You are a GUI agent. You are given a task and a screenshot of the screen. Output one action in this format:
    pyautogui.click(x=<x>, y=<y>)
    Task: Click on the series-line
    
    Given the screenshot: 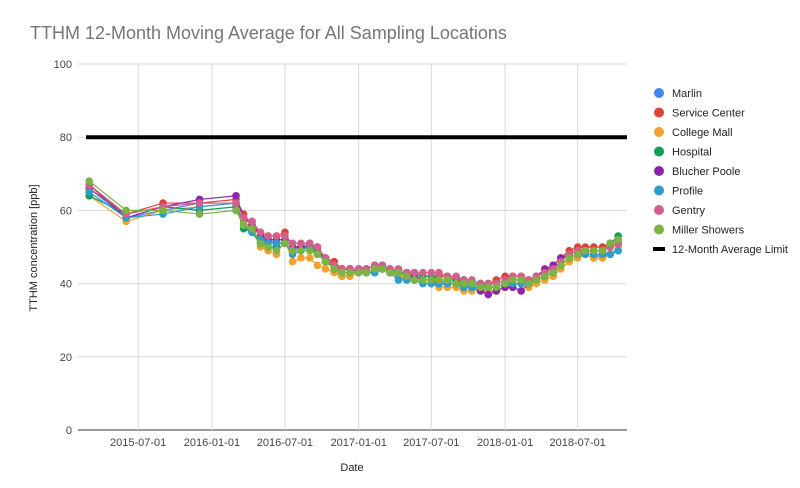 What is the action you would take?
    pyautogui.click(x=353, y=234)
    